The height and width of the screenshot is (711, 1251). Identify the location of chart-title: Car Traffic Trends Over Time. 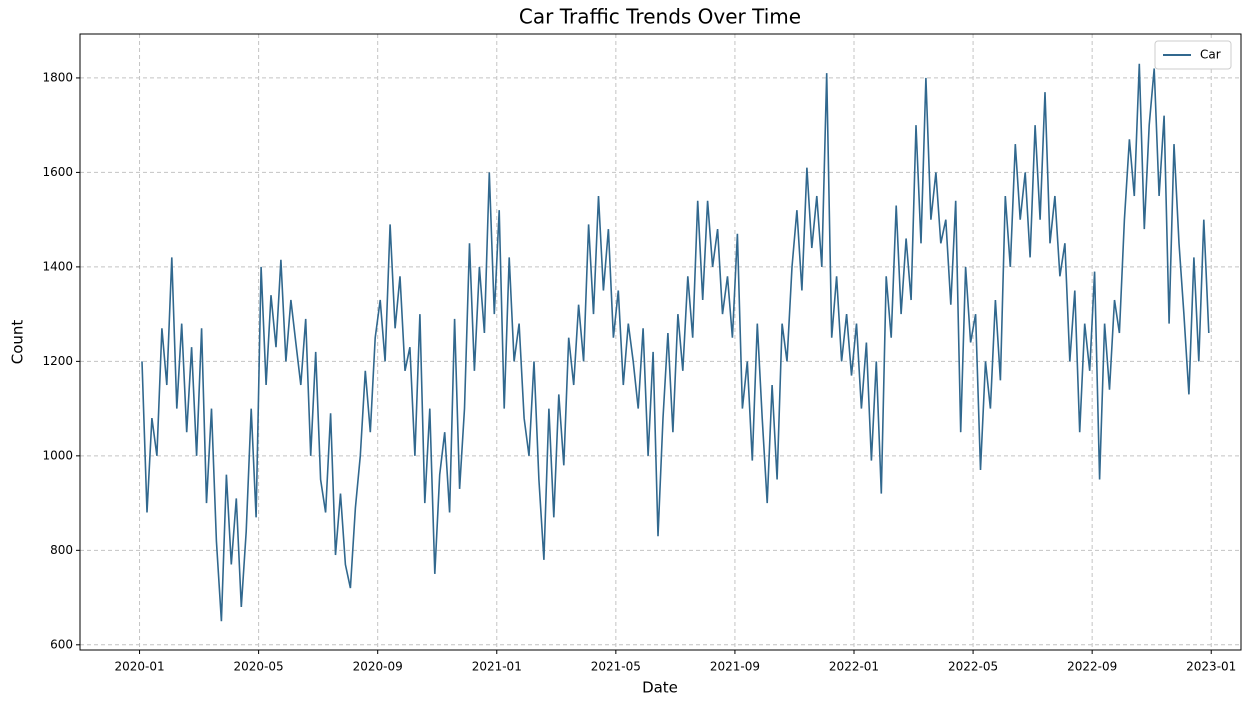
(660, 17).